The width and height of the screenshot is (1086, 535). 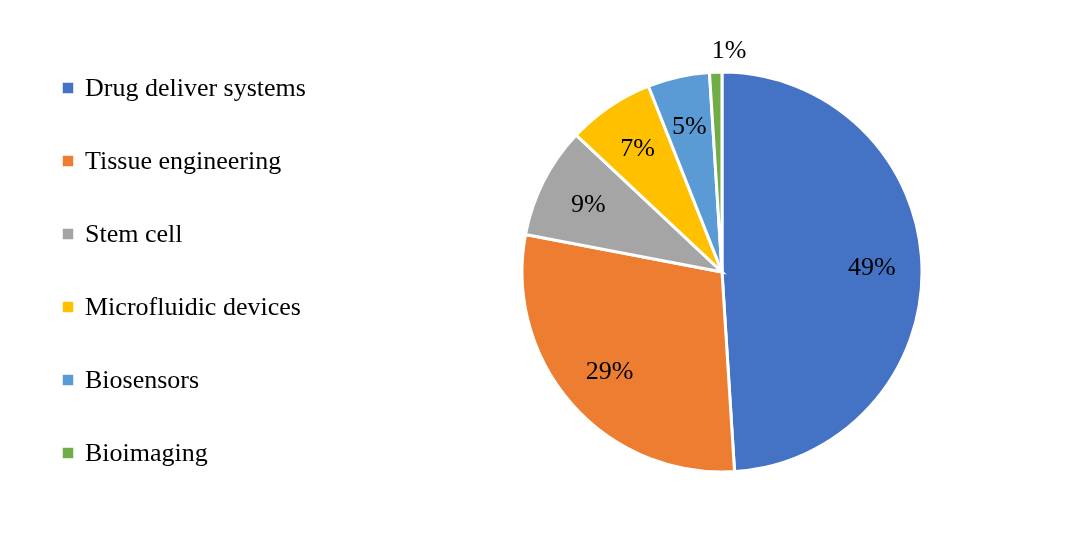 I want to click on legend-label: Biosensors, so click(x=142, y=379).